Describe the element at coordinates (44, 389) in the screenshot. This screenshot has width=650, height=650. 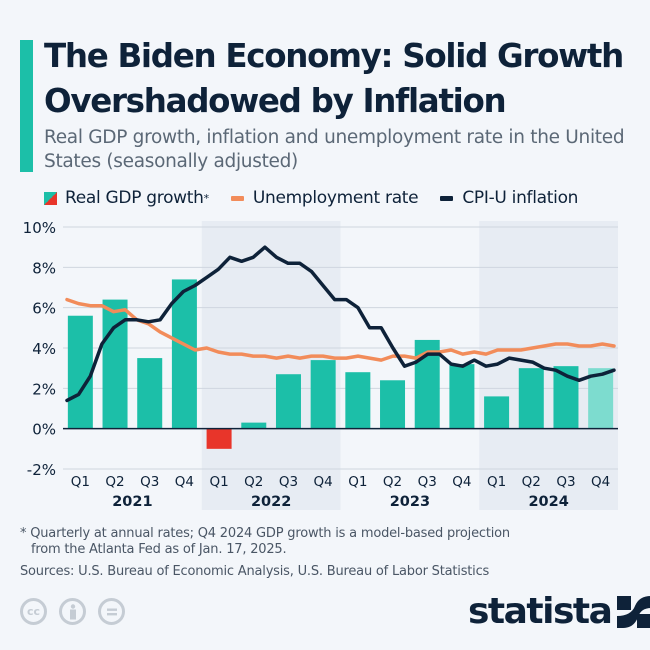
I see `y-tick-label: 2%` at that location.